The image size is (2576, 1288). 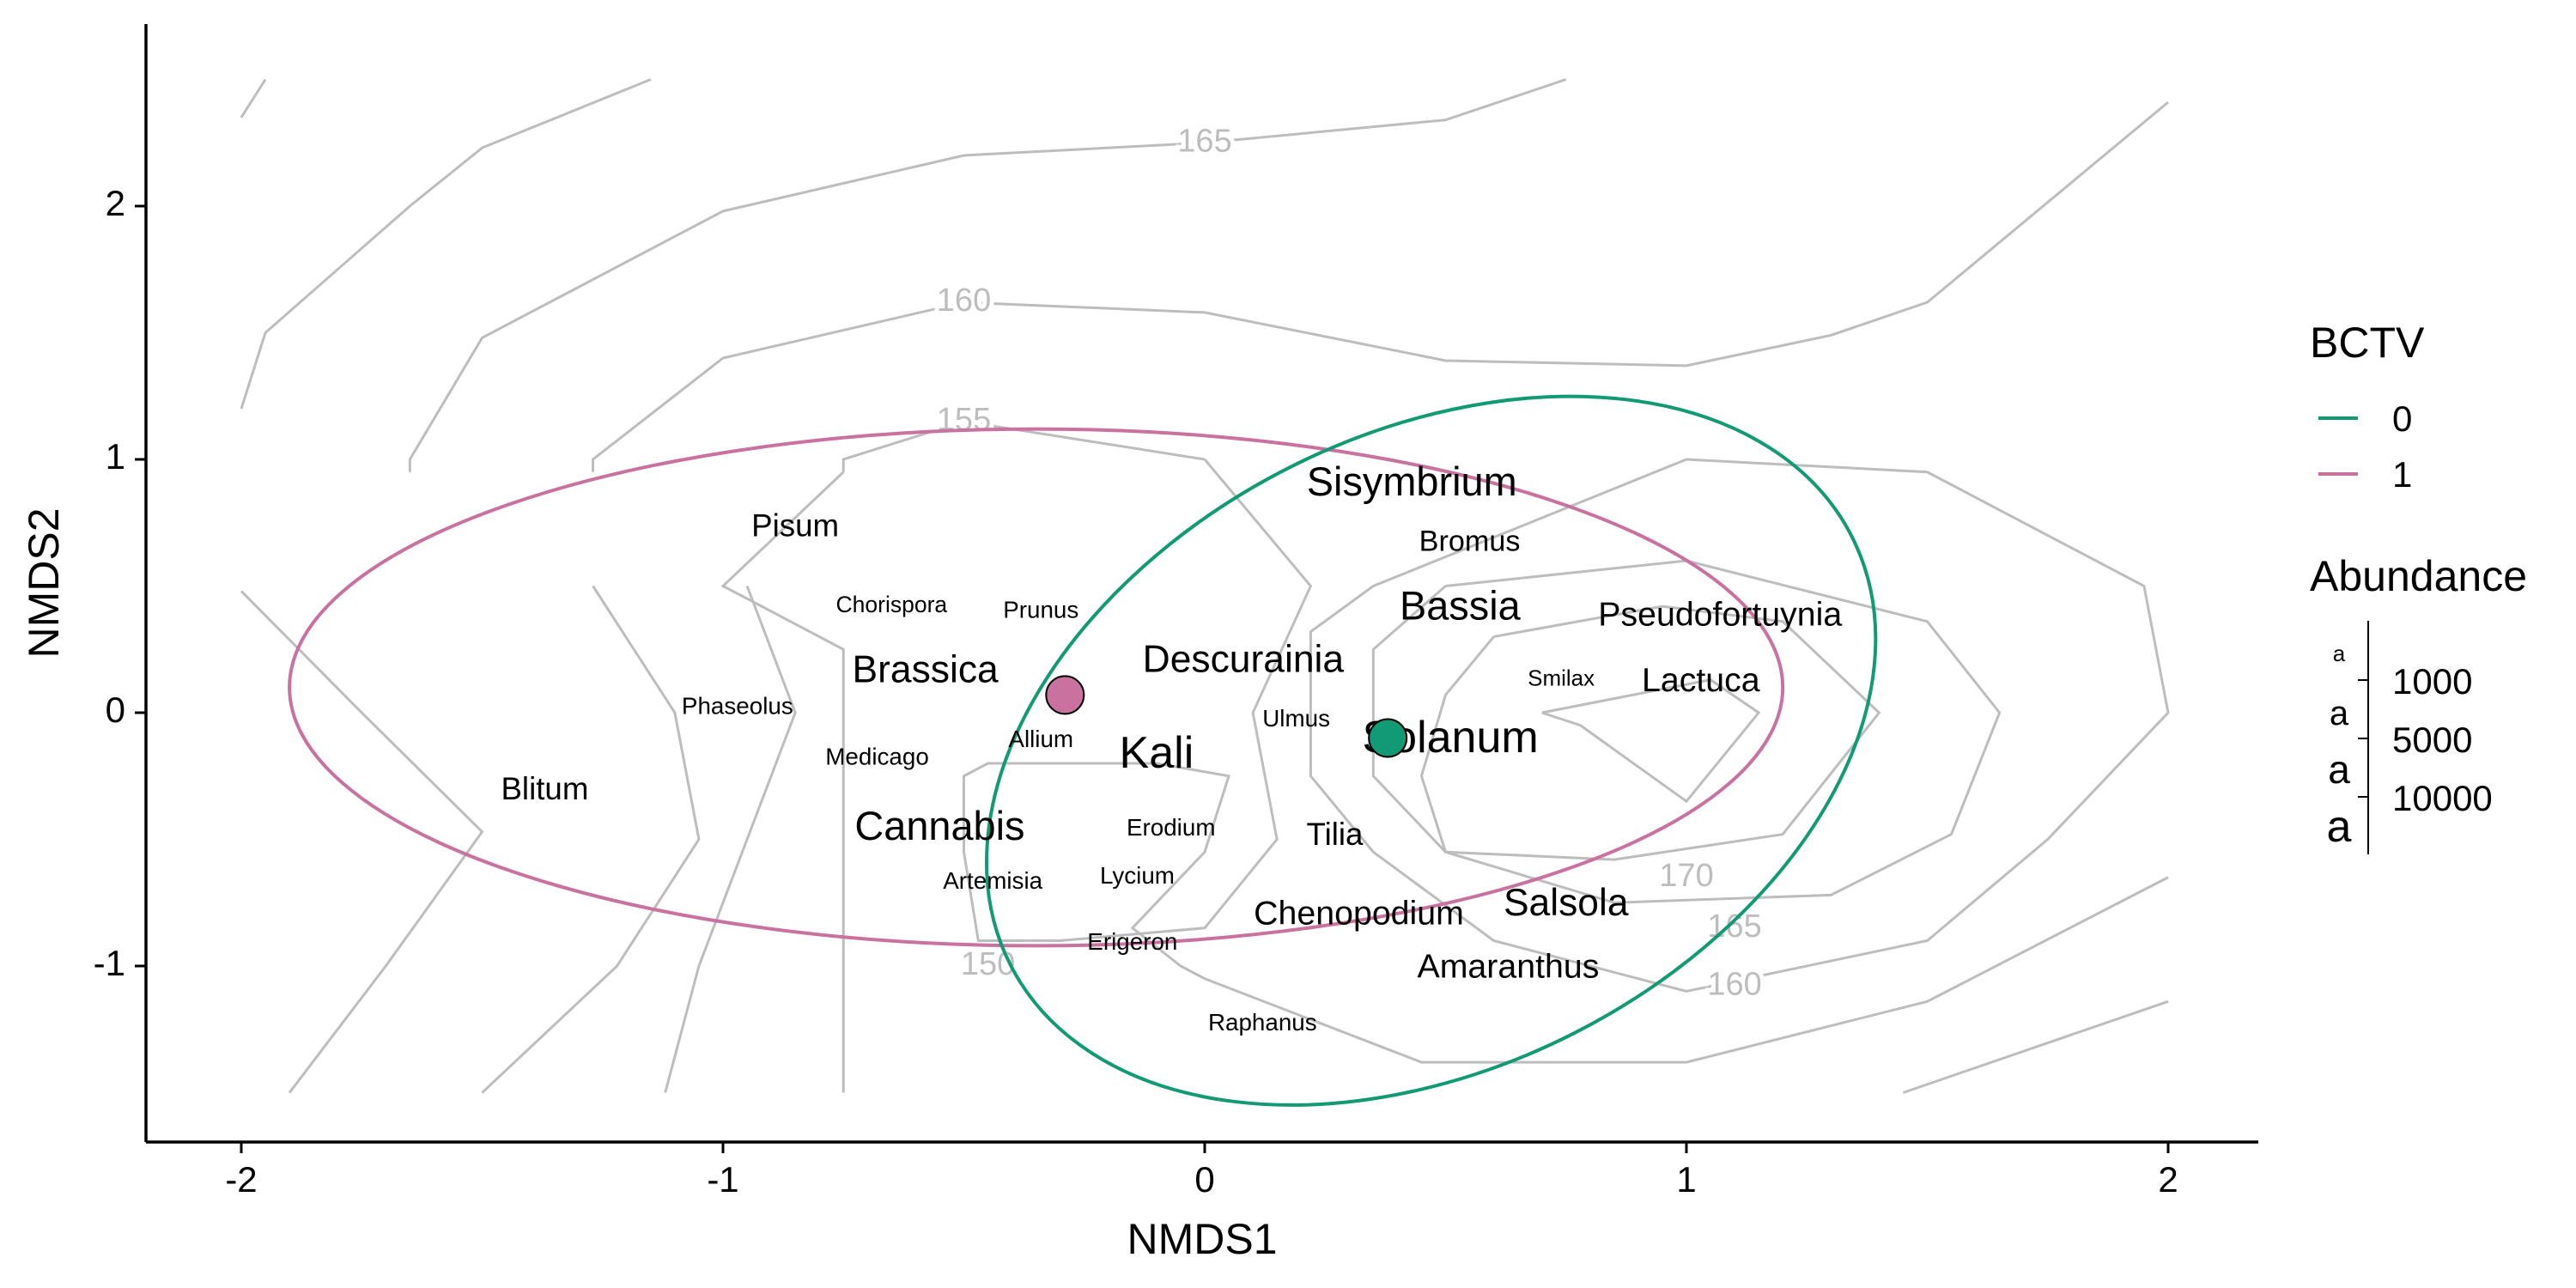 What do you see at coordinates (2368, 343) in the screenshot?
I see `legend-color-title: BCTV` at bounding box center [2368, 343].